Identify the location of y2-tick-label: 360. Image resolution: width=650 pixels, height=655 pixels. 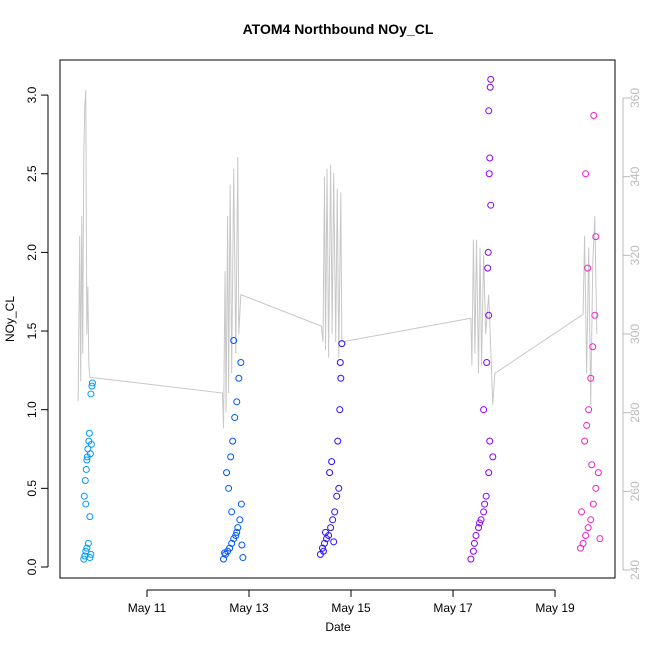
(635, 98).